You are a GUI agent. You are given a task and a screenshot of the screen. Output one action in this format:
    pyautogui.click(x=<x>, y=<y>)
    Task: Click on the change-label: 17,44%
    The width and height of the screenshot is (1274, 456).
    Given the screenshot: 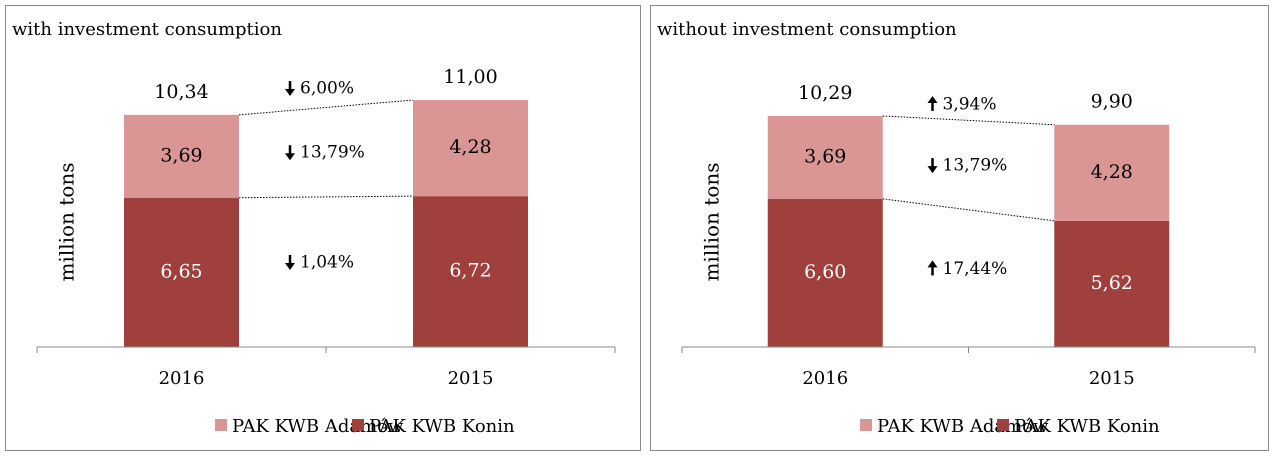 What is the action you would take?
    pyautogui.click(x=975, y=269)
    